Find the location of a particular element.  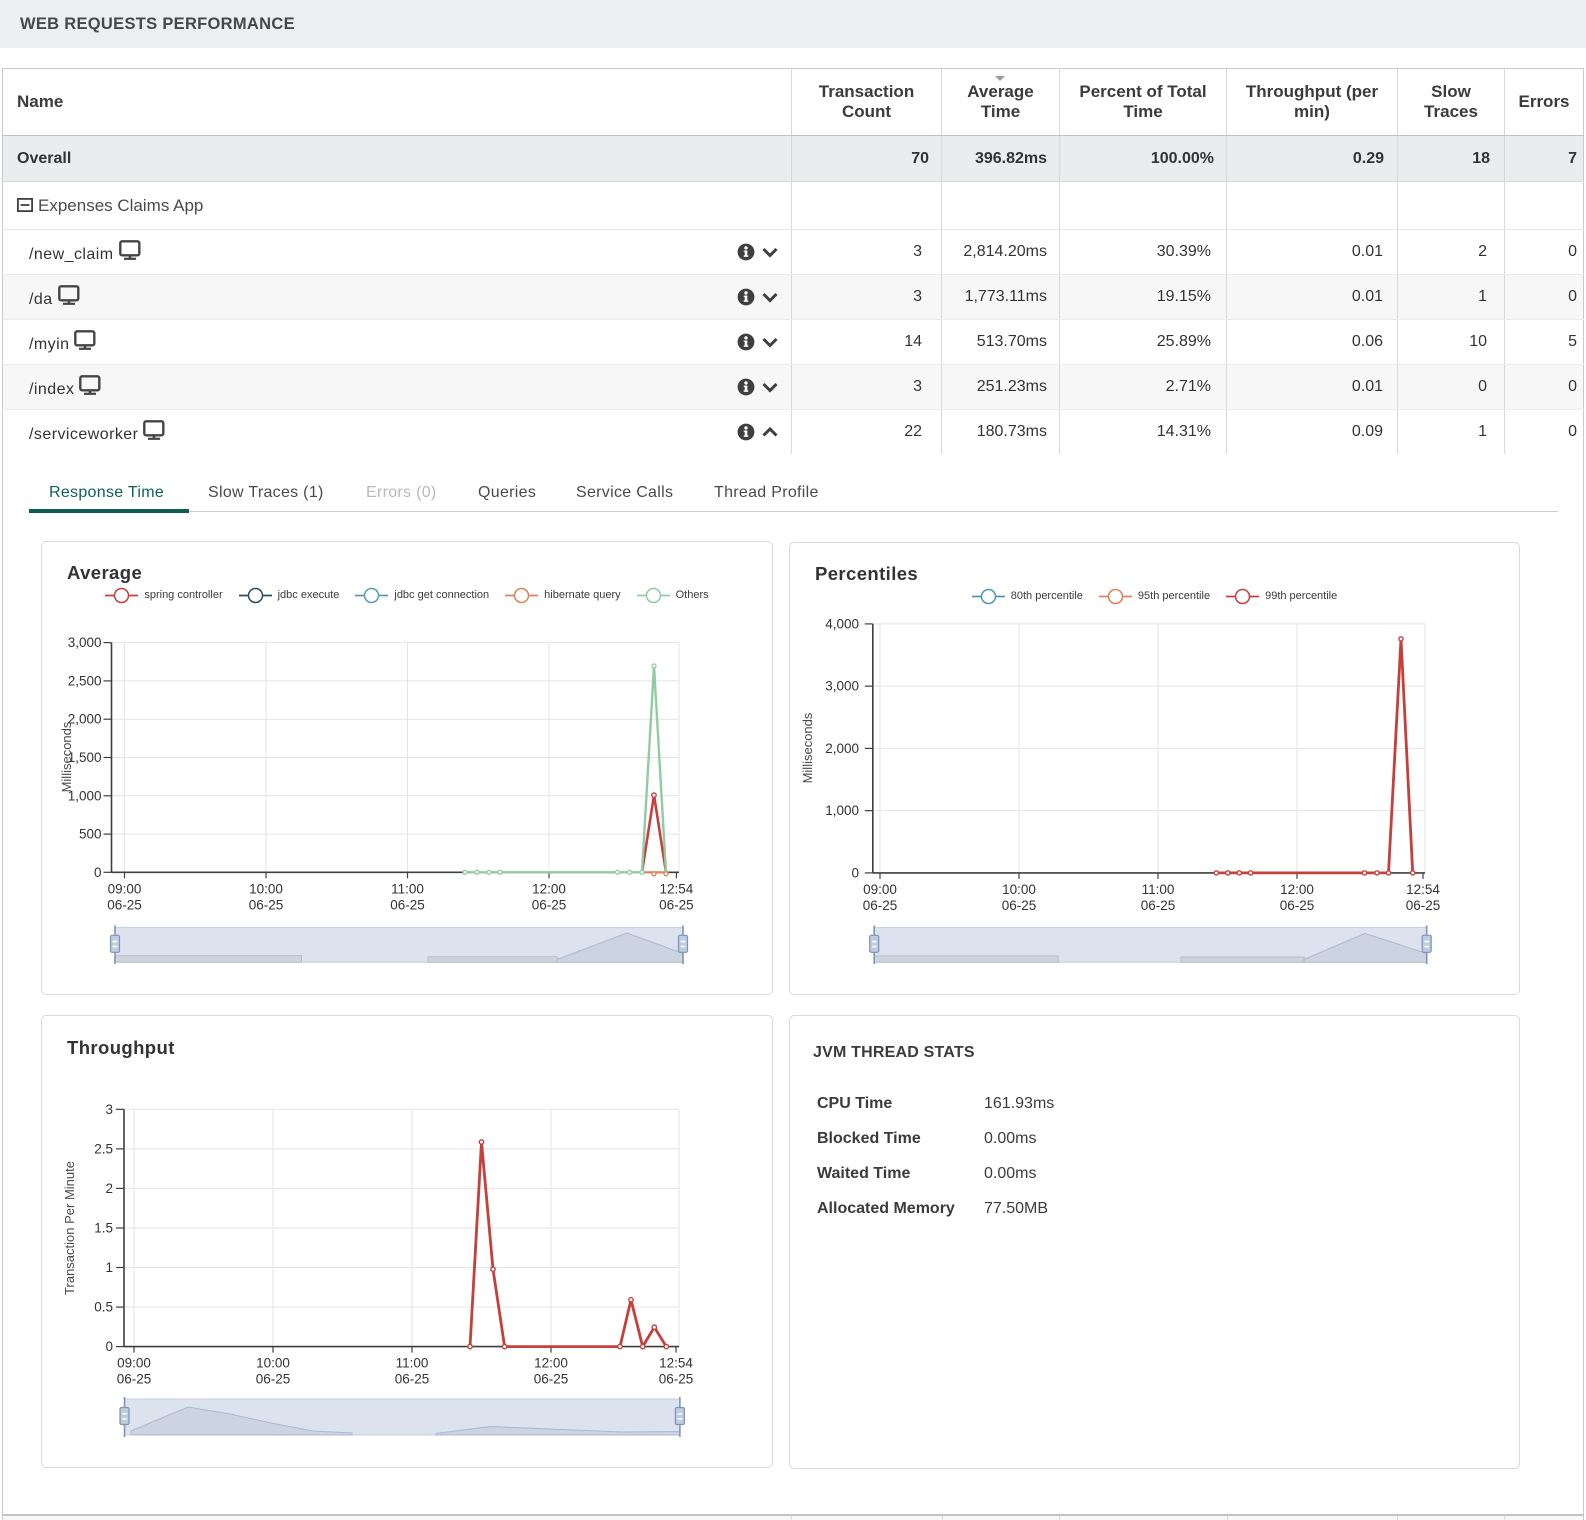

svg-text: 1,500 is located at coordinates (85, 757).